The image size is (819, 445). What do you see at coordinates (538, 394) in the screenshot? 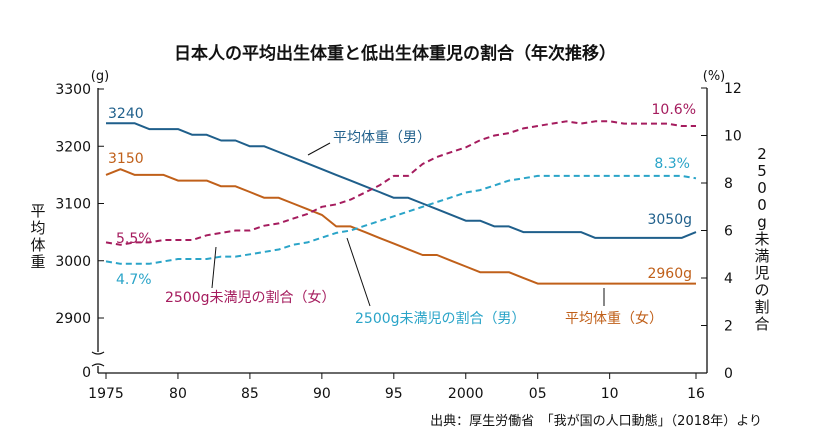
I see `x-tick-label: 05` at bounding box center [538, 394].